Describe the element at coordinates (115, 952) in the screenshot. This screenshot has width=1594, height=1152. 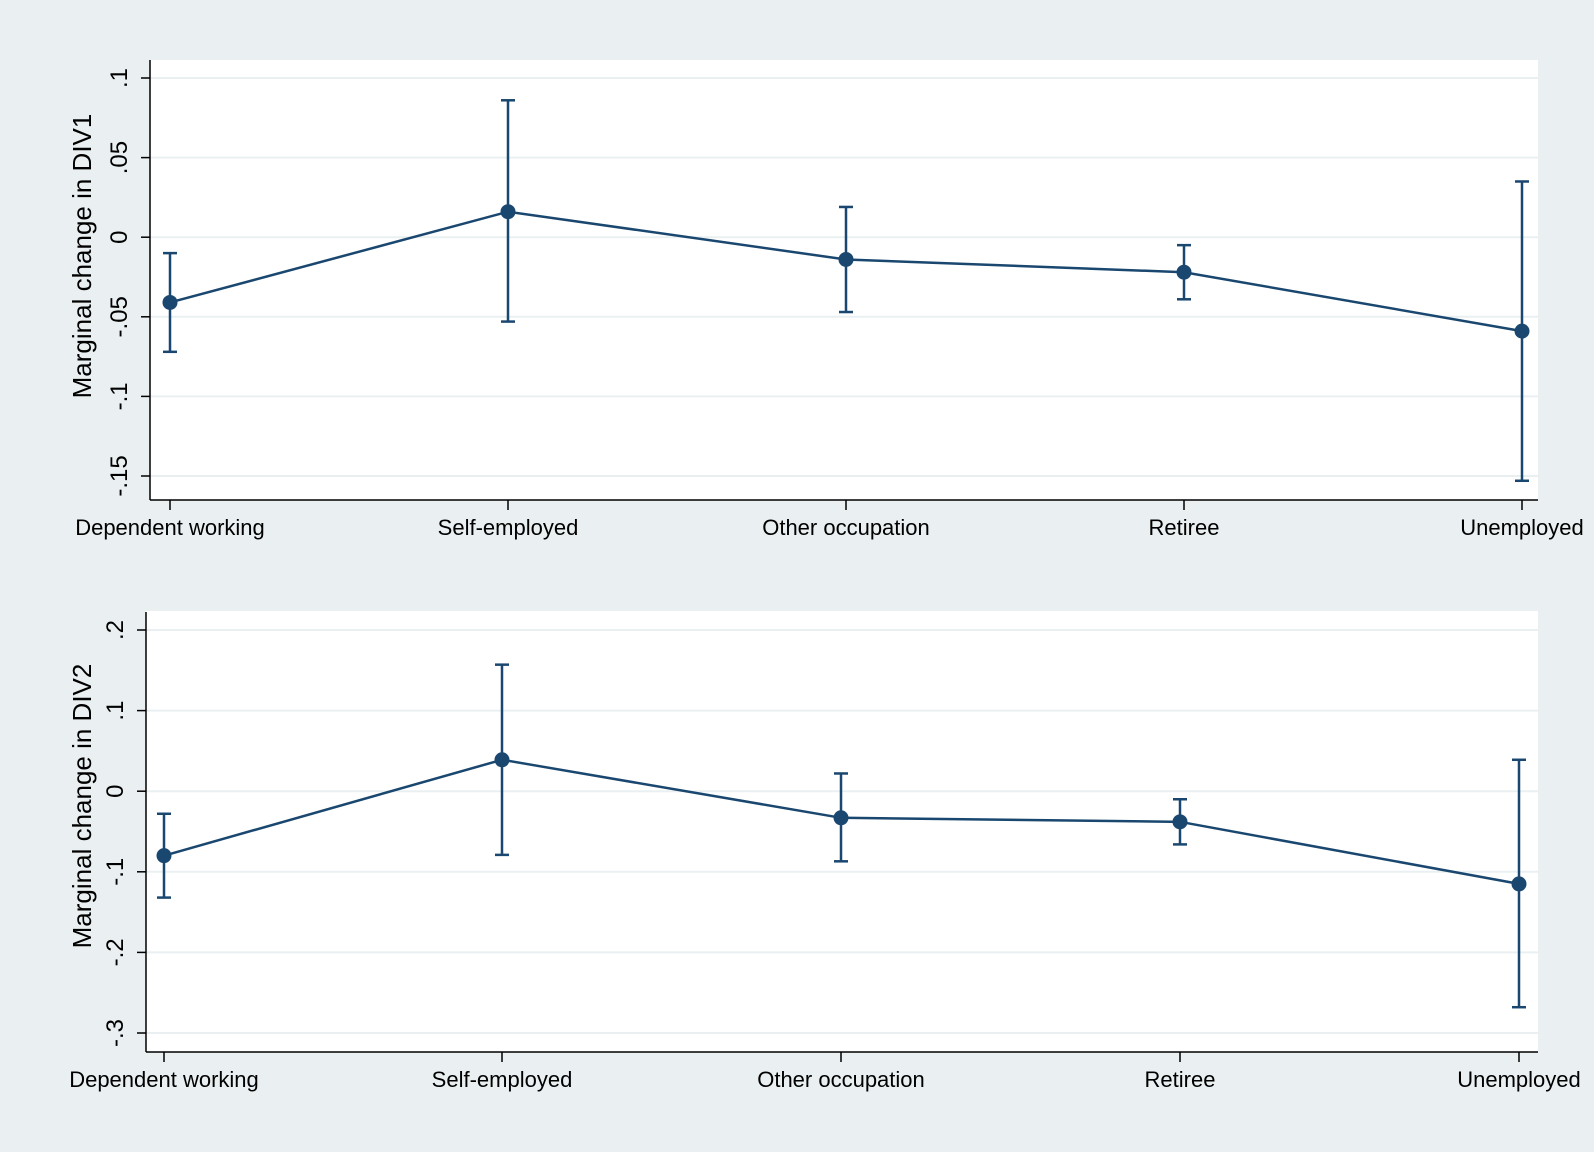
I see `y-tick-label: -.2` at that location.